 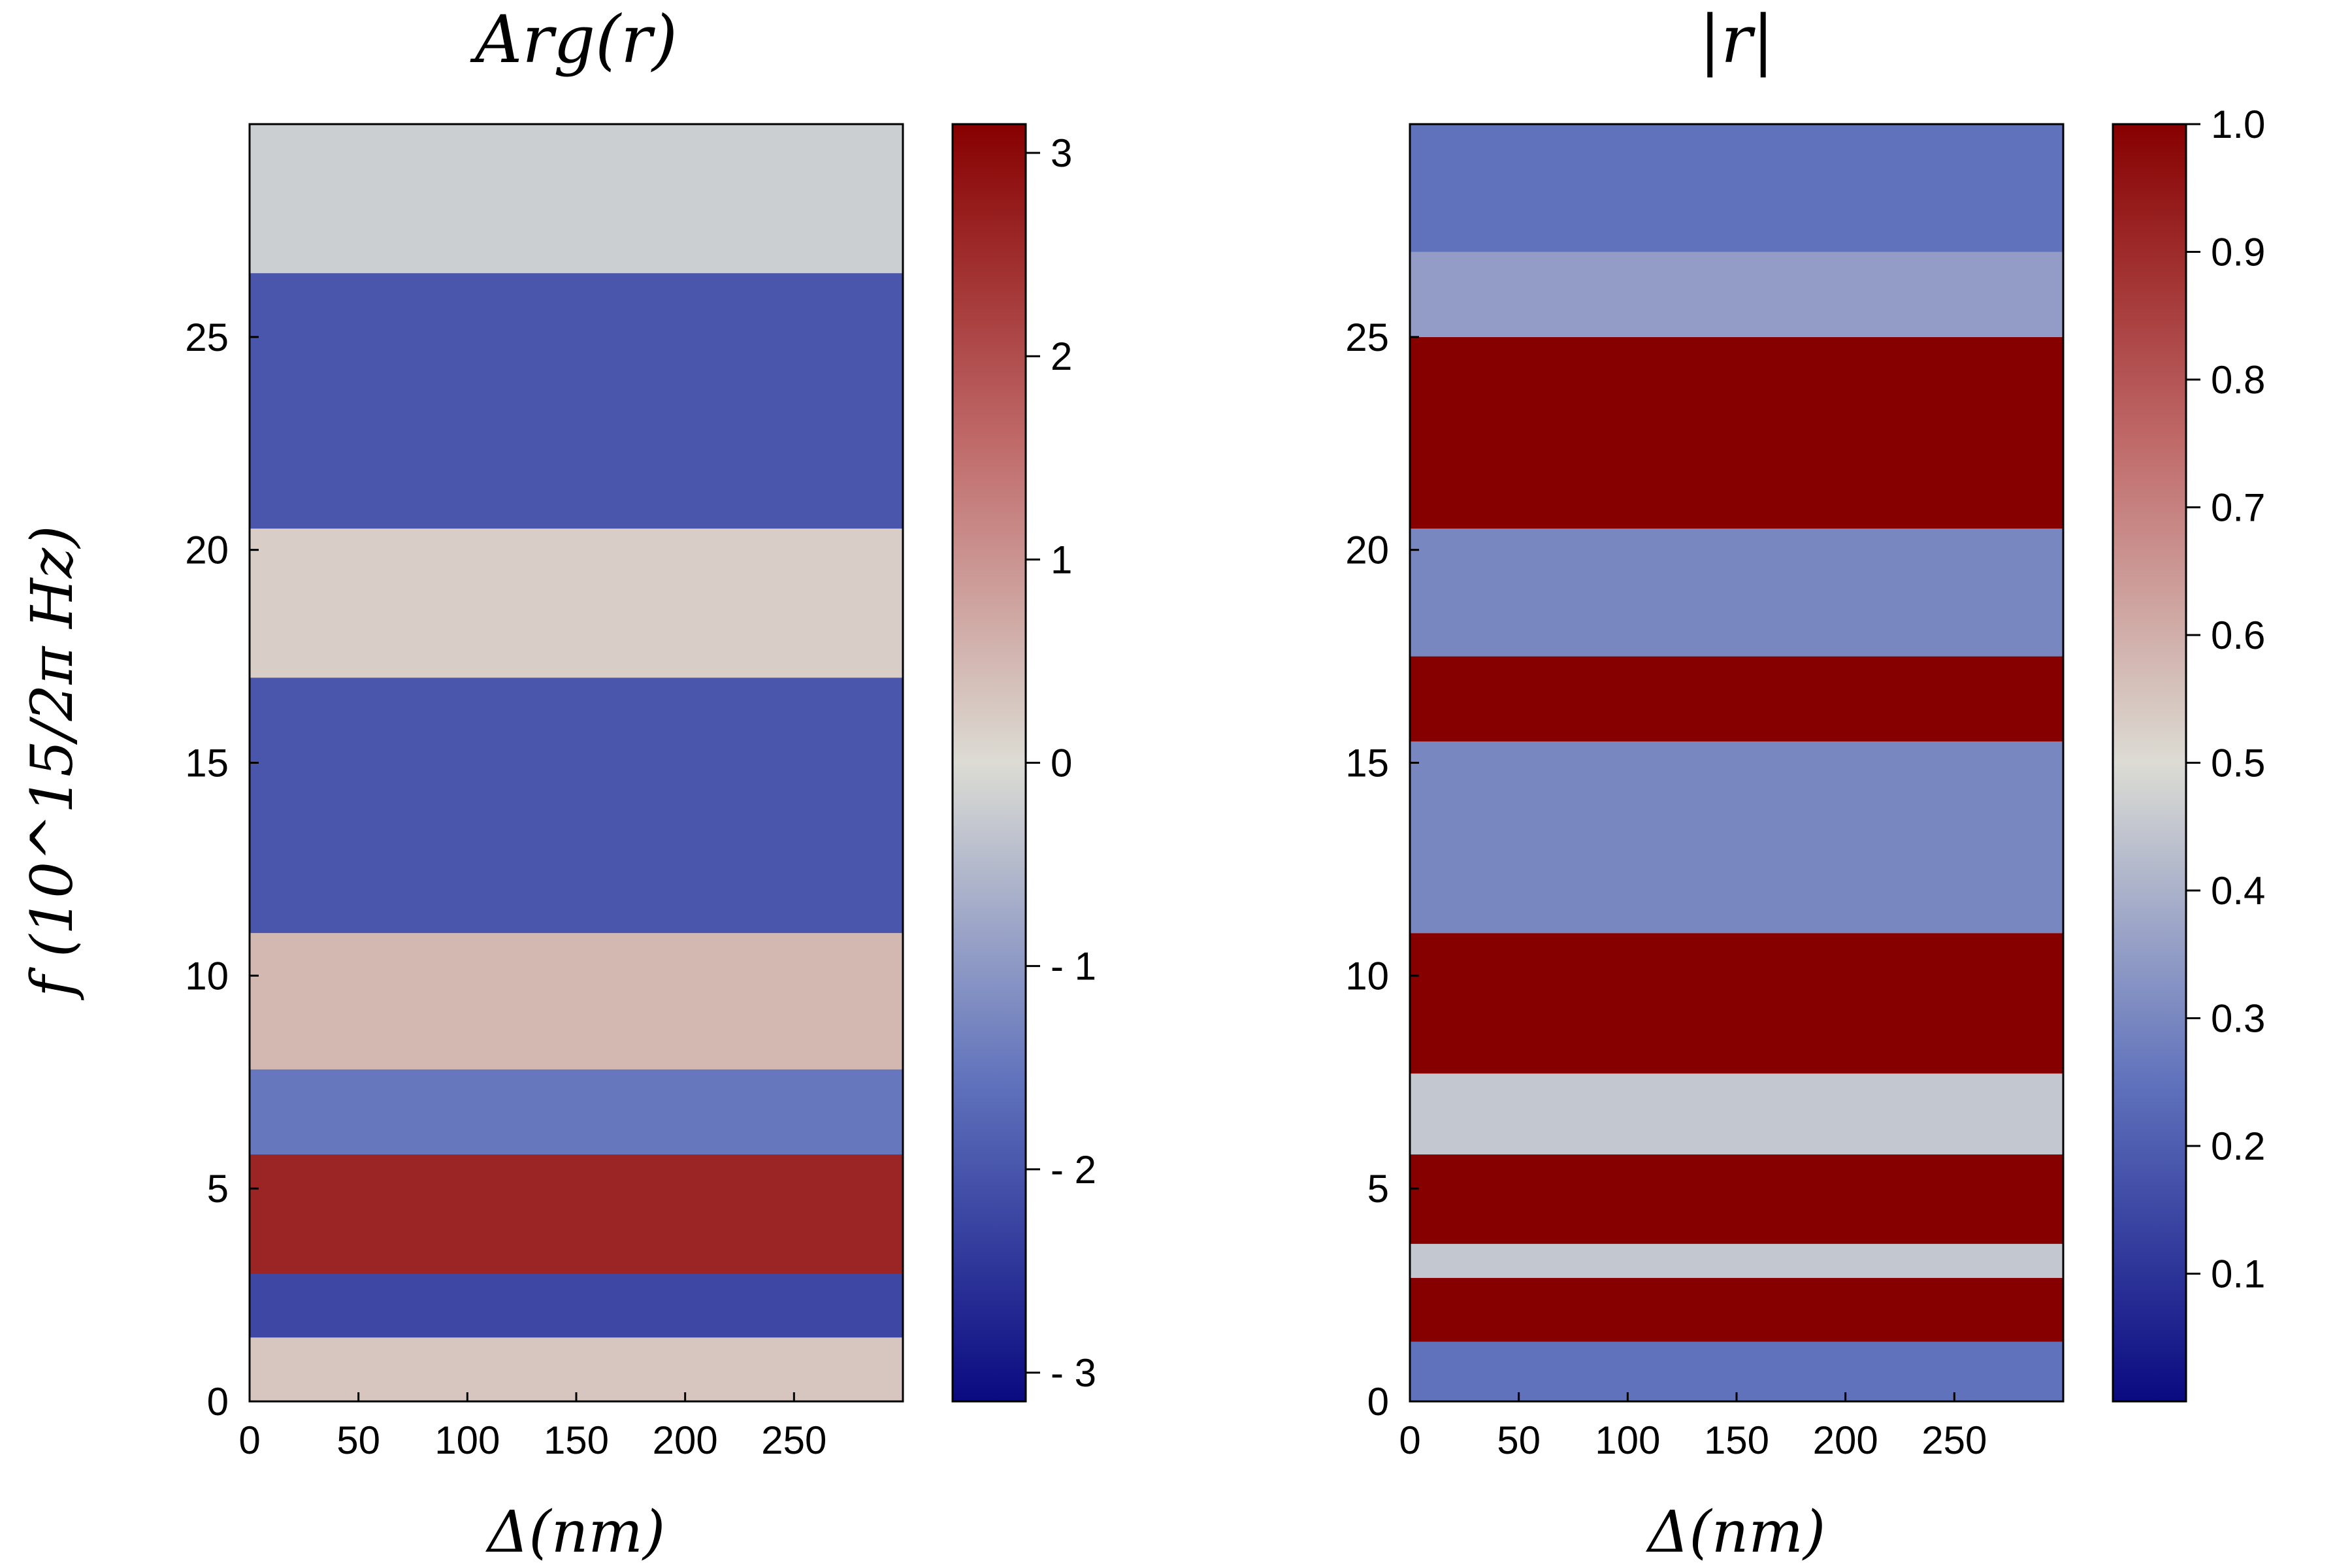 I want to click on magnitude-x-tick-label: 100, so click(x=1627, y=1440).